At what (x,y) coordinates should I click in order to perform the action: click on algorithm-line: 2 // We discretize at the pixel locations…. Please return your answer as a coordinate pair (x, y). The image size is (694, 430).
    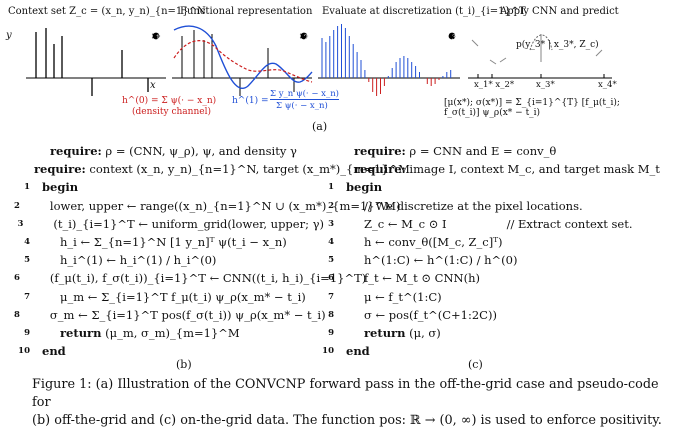
    Looking at the image, I should click on (498, 206).